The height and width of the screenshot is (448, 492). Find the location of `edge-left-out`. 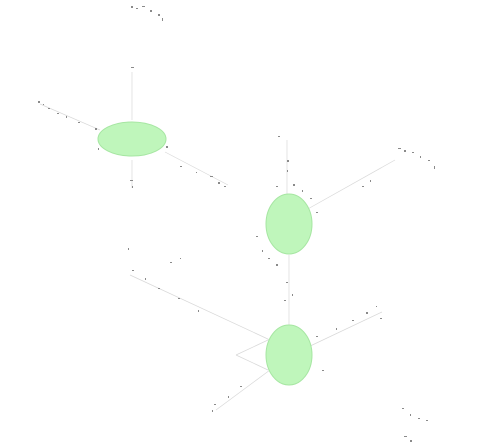

edge-left-out is located at coordinates (196, 168).